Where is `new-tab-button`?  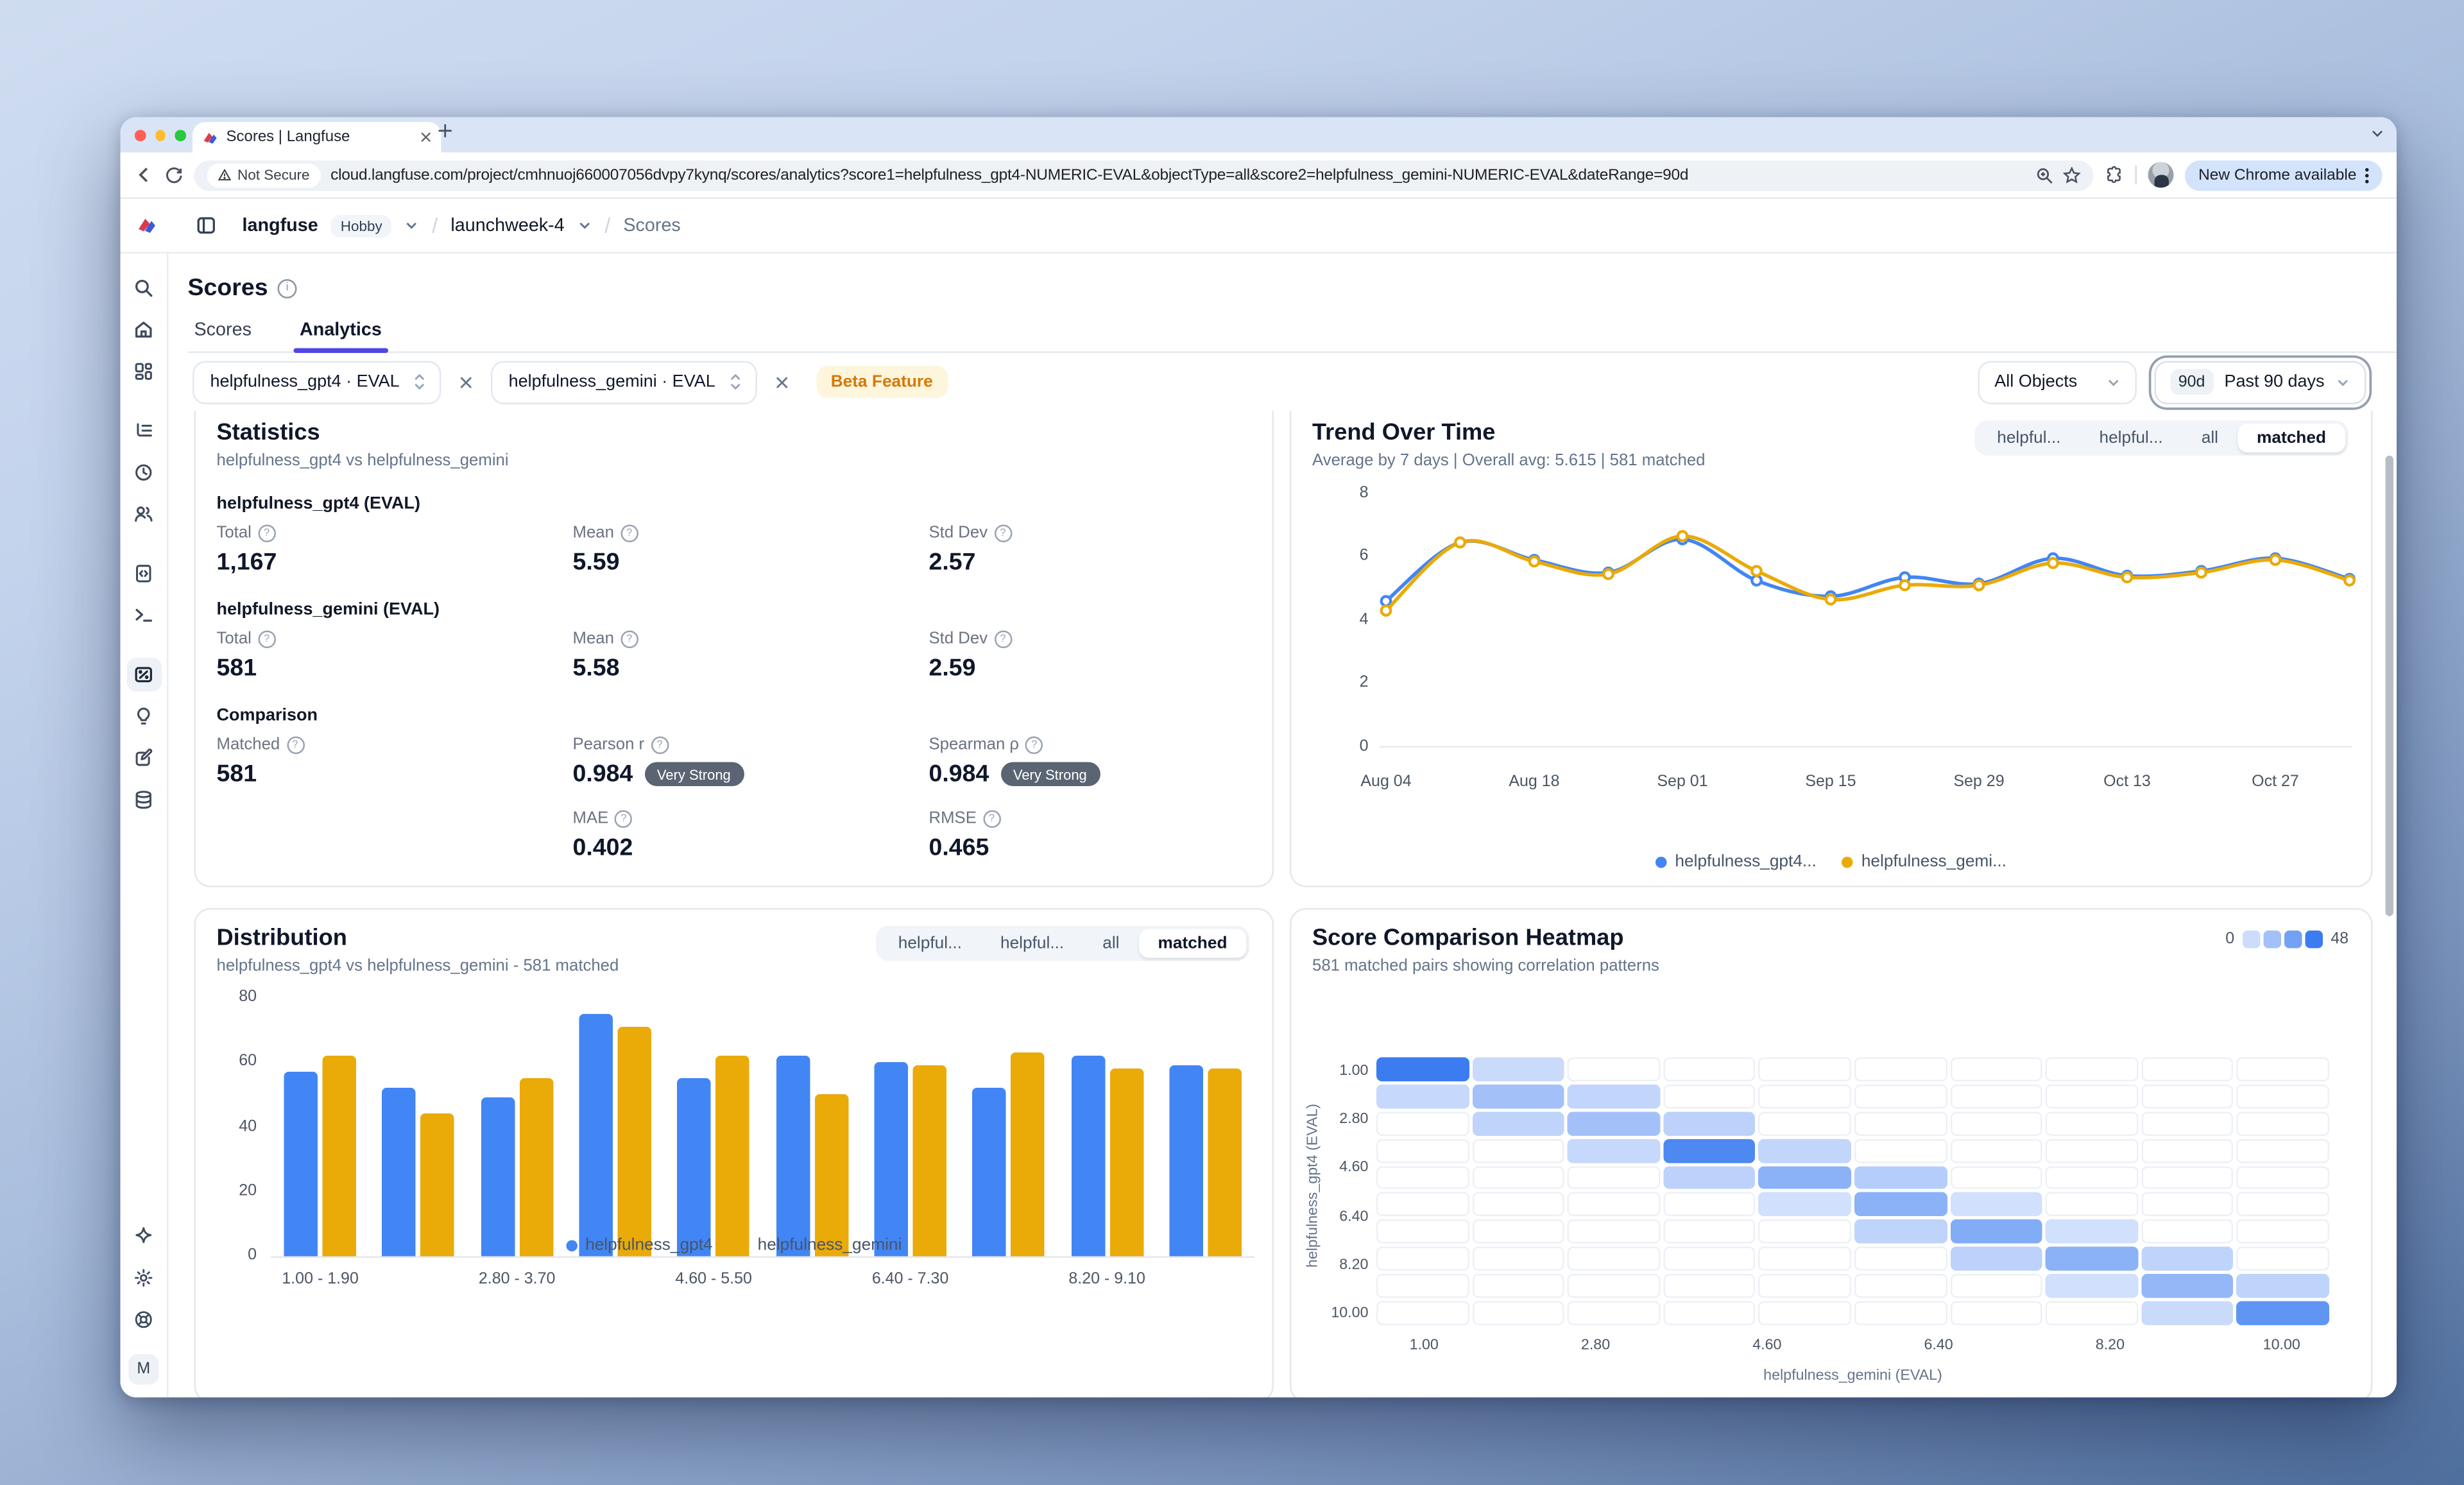
new-tab-button is located at coordinates (446, 131).